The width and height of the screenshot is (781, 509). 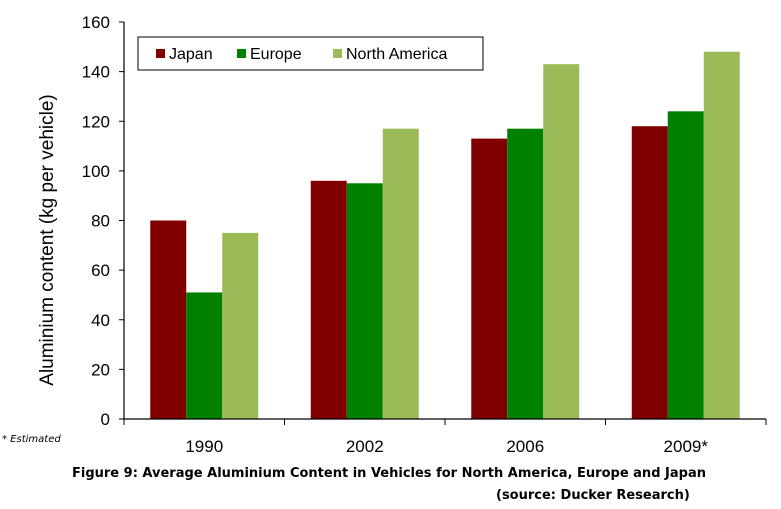 What do you see at coordinates (489, 278) in the screenshot?
I see `bar-japan-2006` at bounding box center [489, 278].